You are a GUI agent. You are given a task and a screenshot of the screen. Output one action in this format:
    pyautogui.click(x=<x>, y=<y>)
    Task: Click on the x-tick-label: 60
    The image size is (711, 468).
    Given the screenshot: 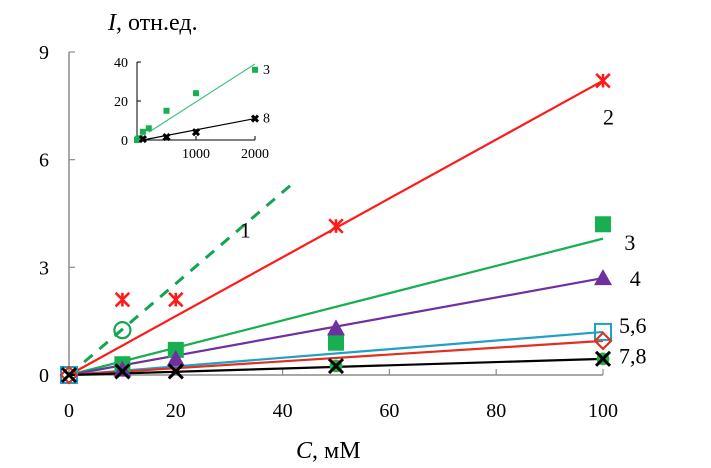 What is the action you would take?
    pyautogui.click(x=389, y=411)
    